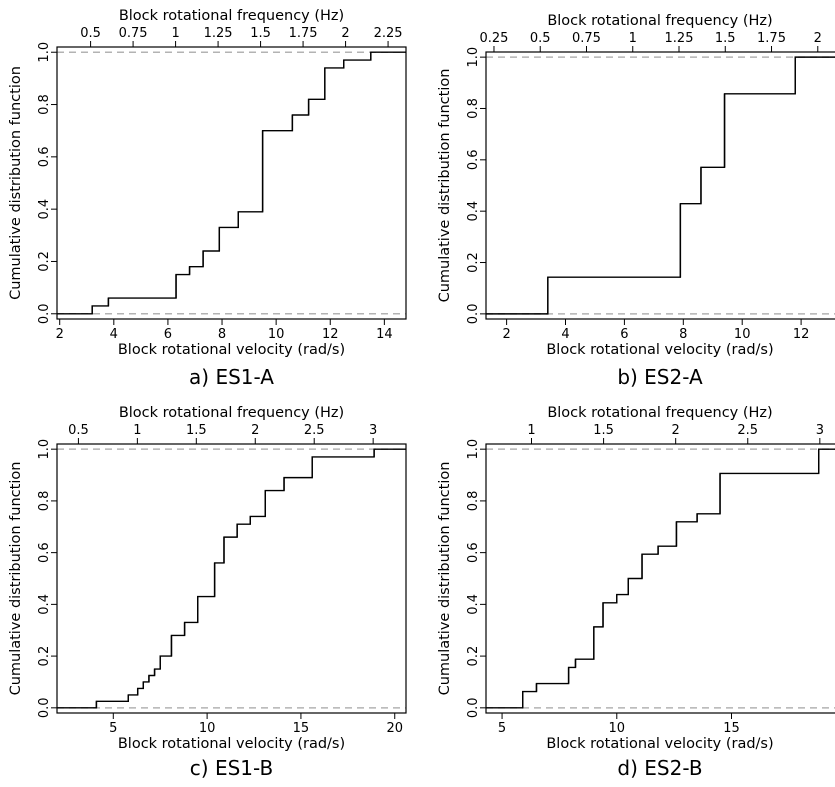 The image size is (835, 787). What do you see at coordinates (231, 377) in the screenshot?
I see `panel-caption: a) ES1-A` at bounding box center [231, 377].